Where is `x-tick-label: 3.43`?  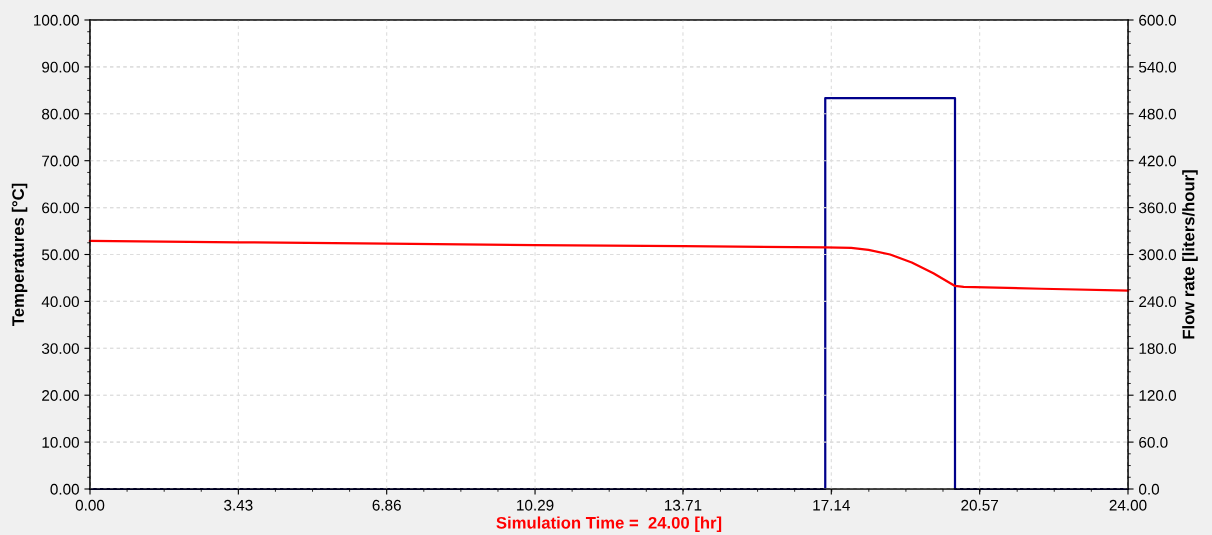
x-tick-label: 3.43 is located at coordinates (238, 505).